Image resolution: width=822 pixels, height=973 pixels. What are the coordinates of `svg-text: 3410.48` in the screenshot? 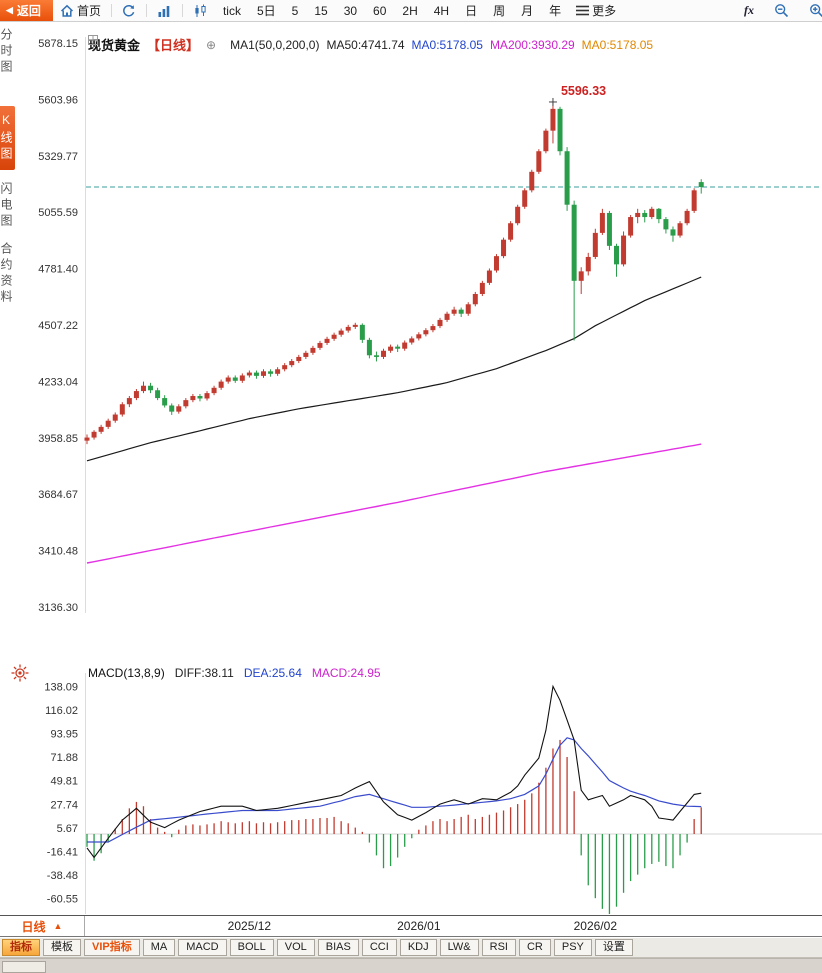 It's located at (58, 552).